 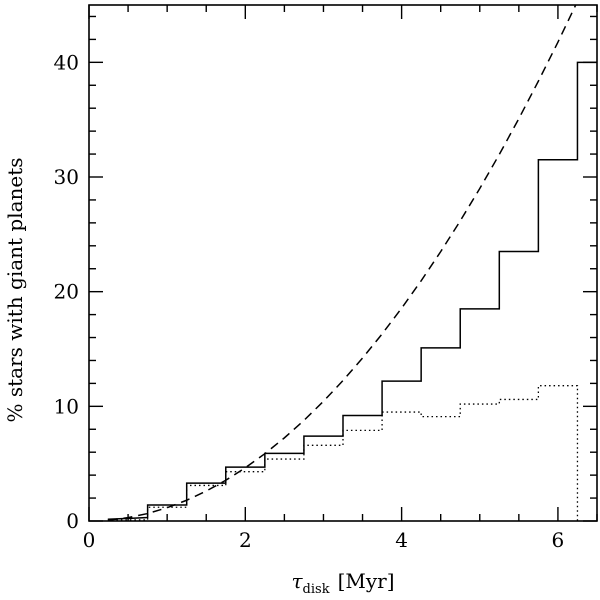 I want to click on x-axis-subscript: disk, so click(x=316, y=589).